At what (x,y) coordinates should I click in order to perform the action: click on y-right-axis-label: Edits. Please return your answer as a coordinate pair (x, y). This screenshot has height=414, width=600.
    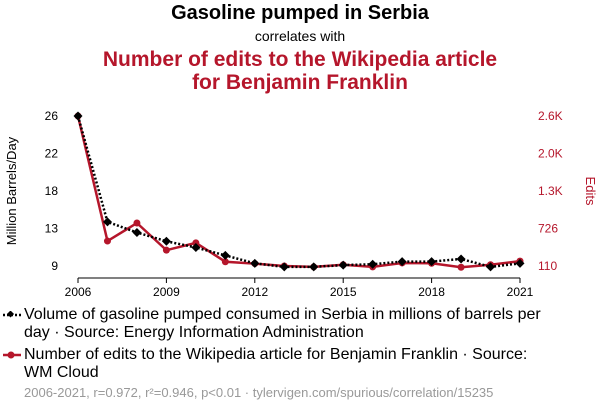
    Looking at the image, I should click on (590, 191).